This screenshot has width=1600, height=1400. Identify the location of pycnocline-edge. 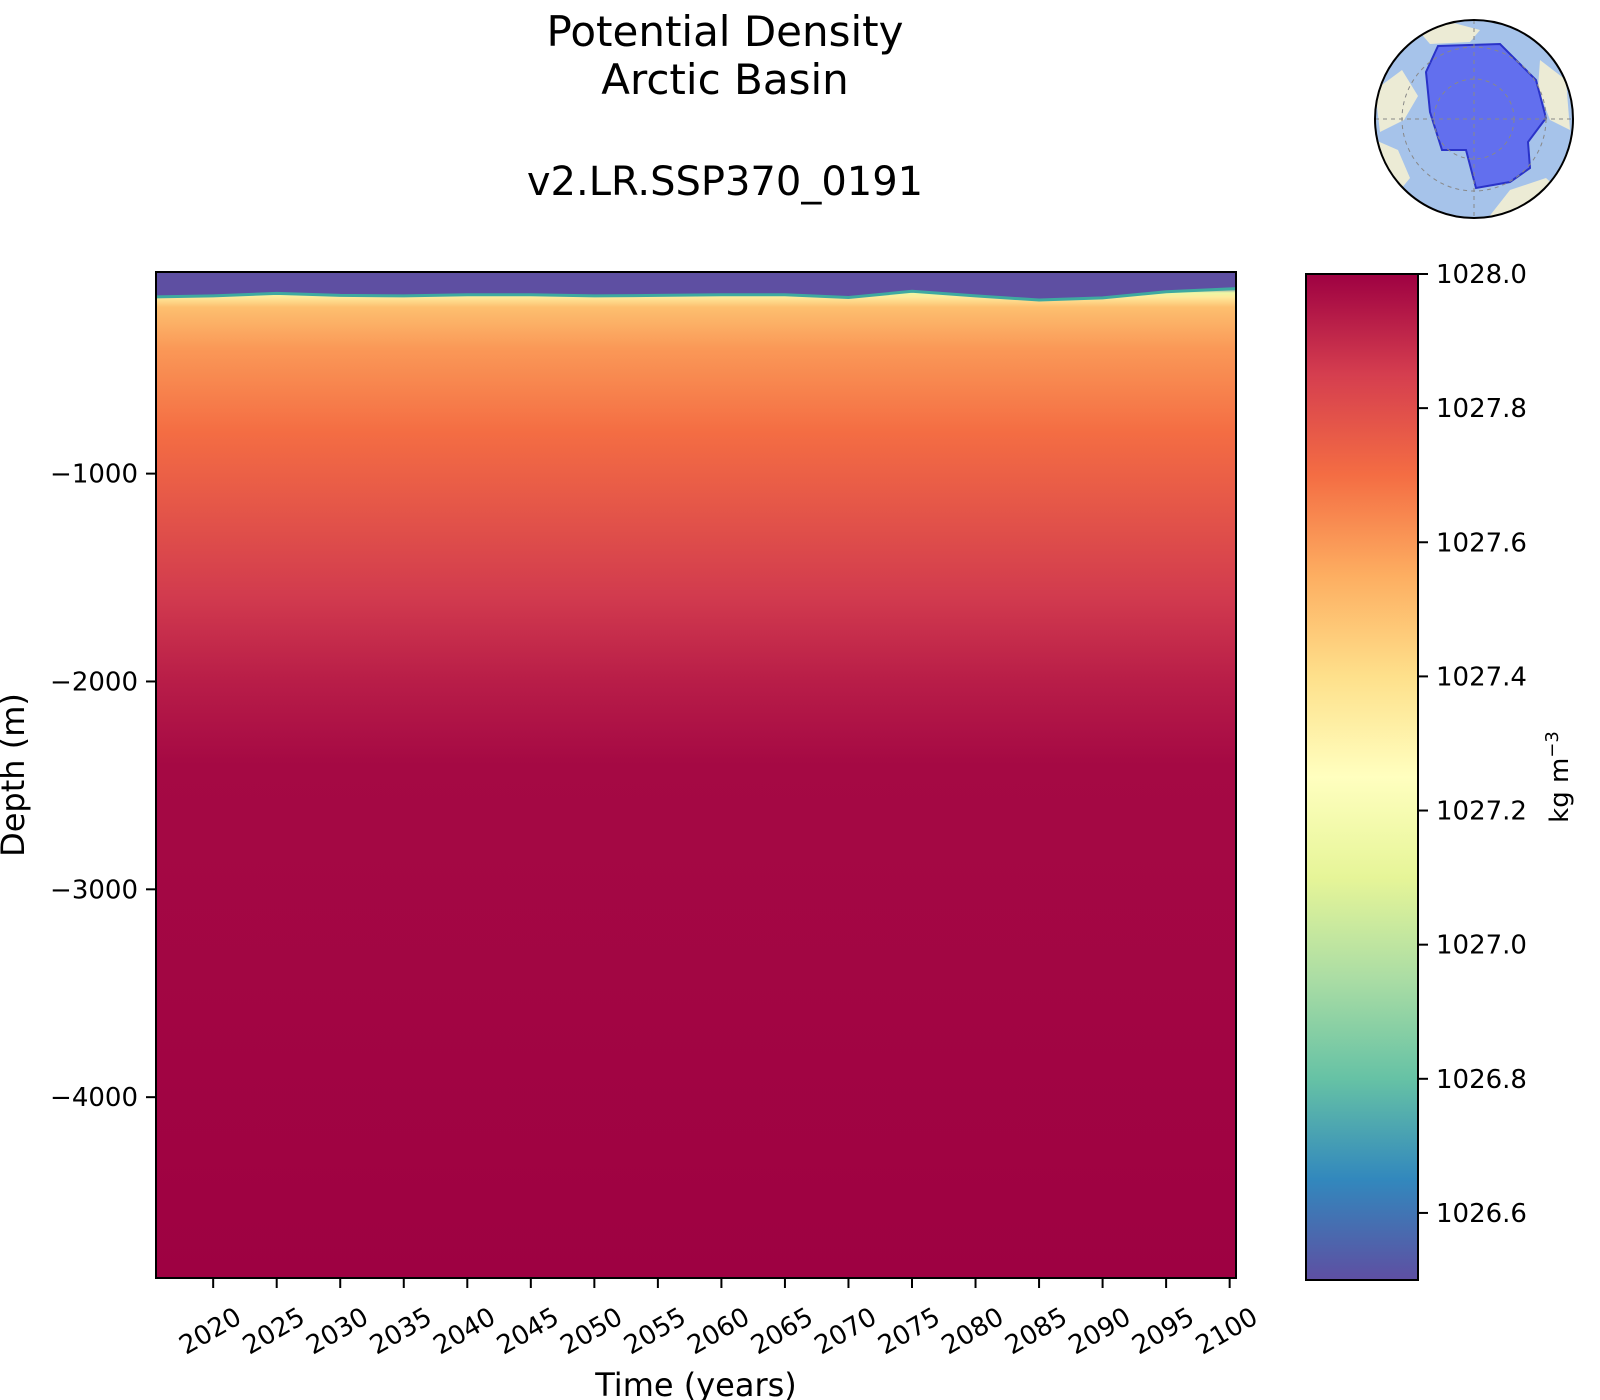
(696, 294).